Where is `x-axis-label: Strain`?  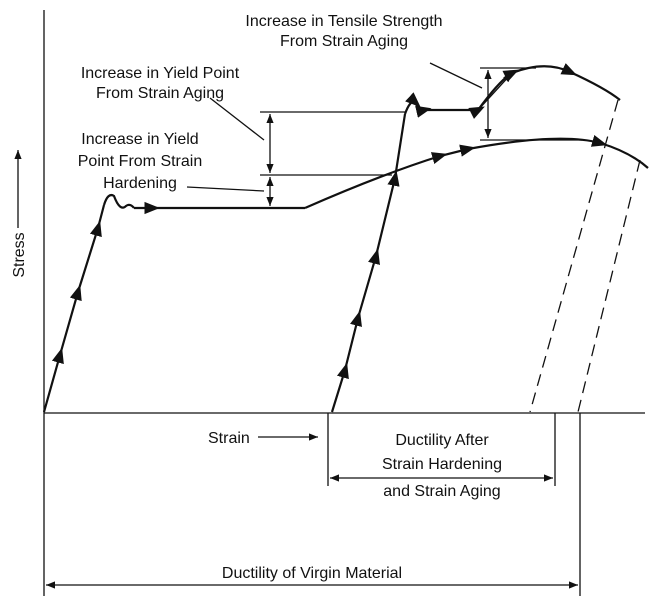 x-axis-label: Strain is located at coordinates (229, 438).